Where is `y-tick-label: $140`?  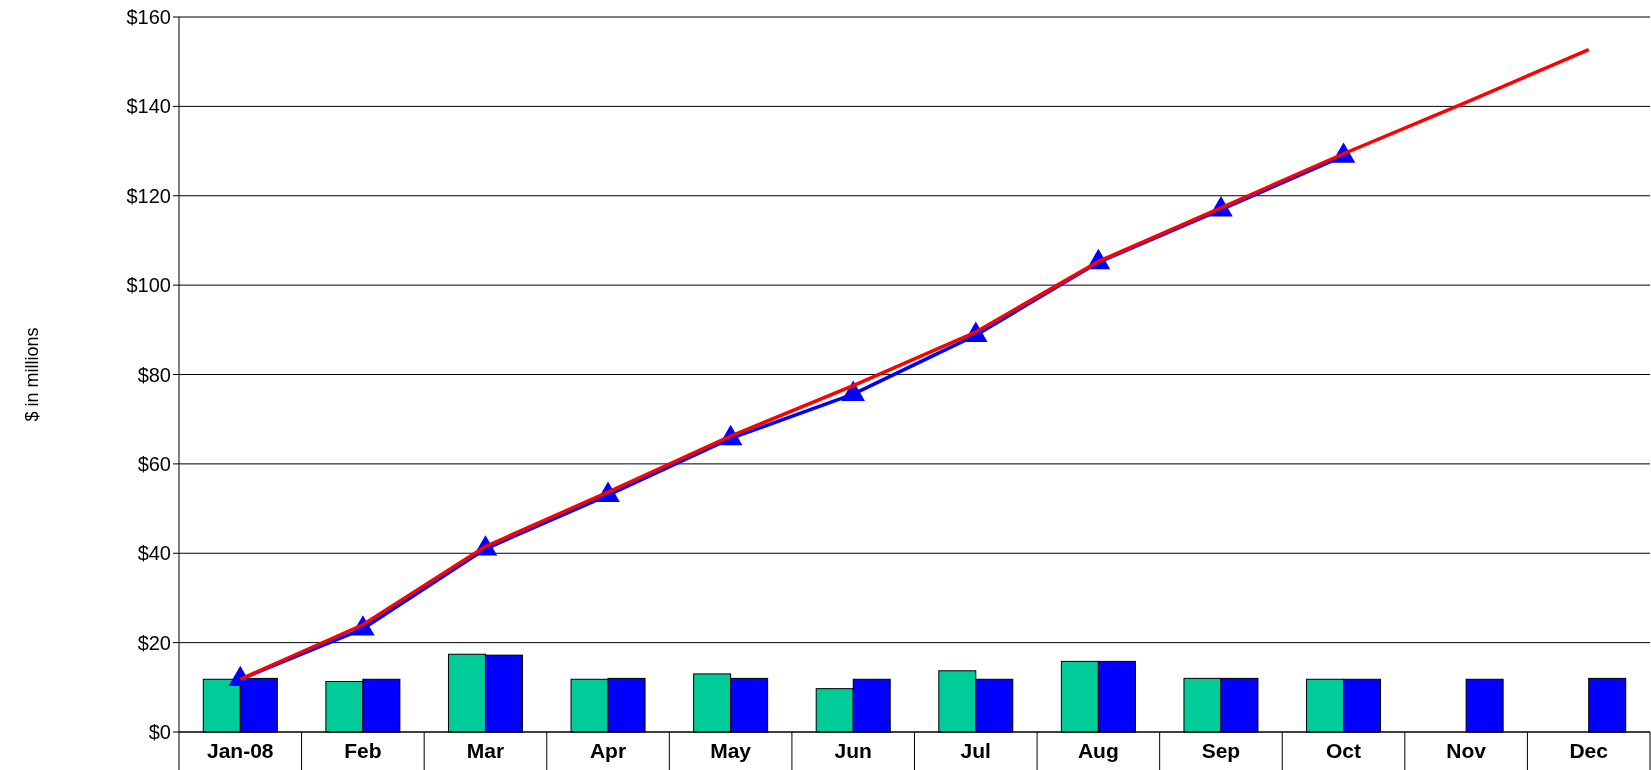
y-tick-label: $140 is located at coordinates (148, 106).